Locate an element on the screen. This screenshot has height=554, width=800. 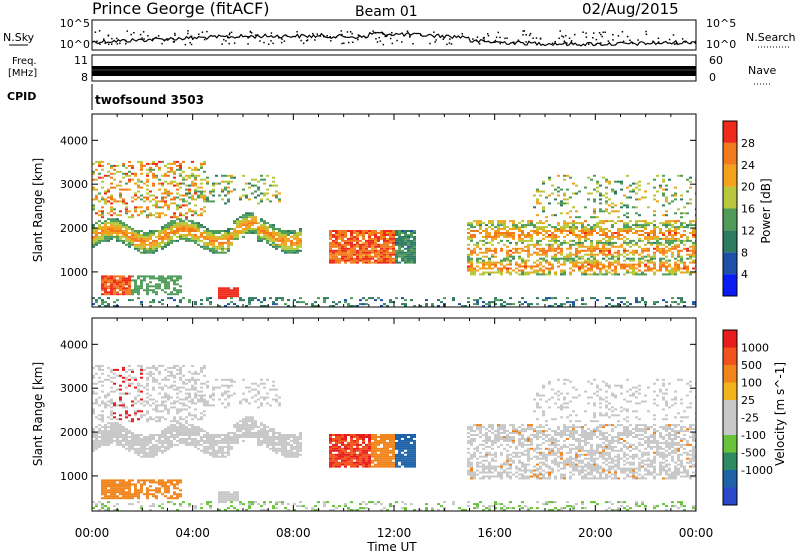
nsearch-point is located at coordinates (95, 32).